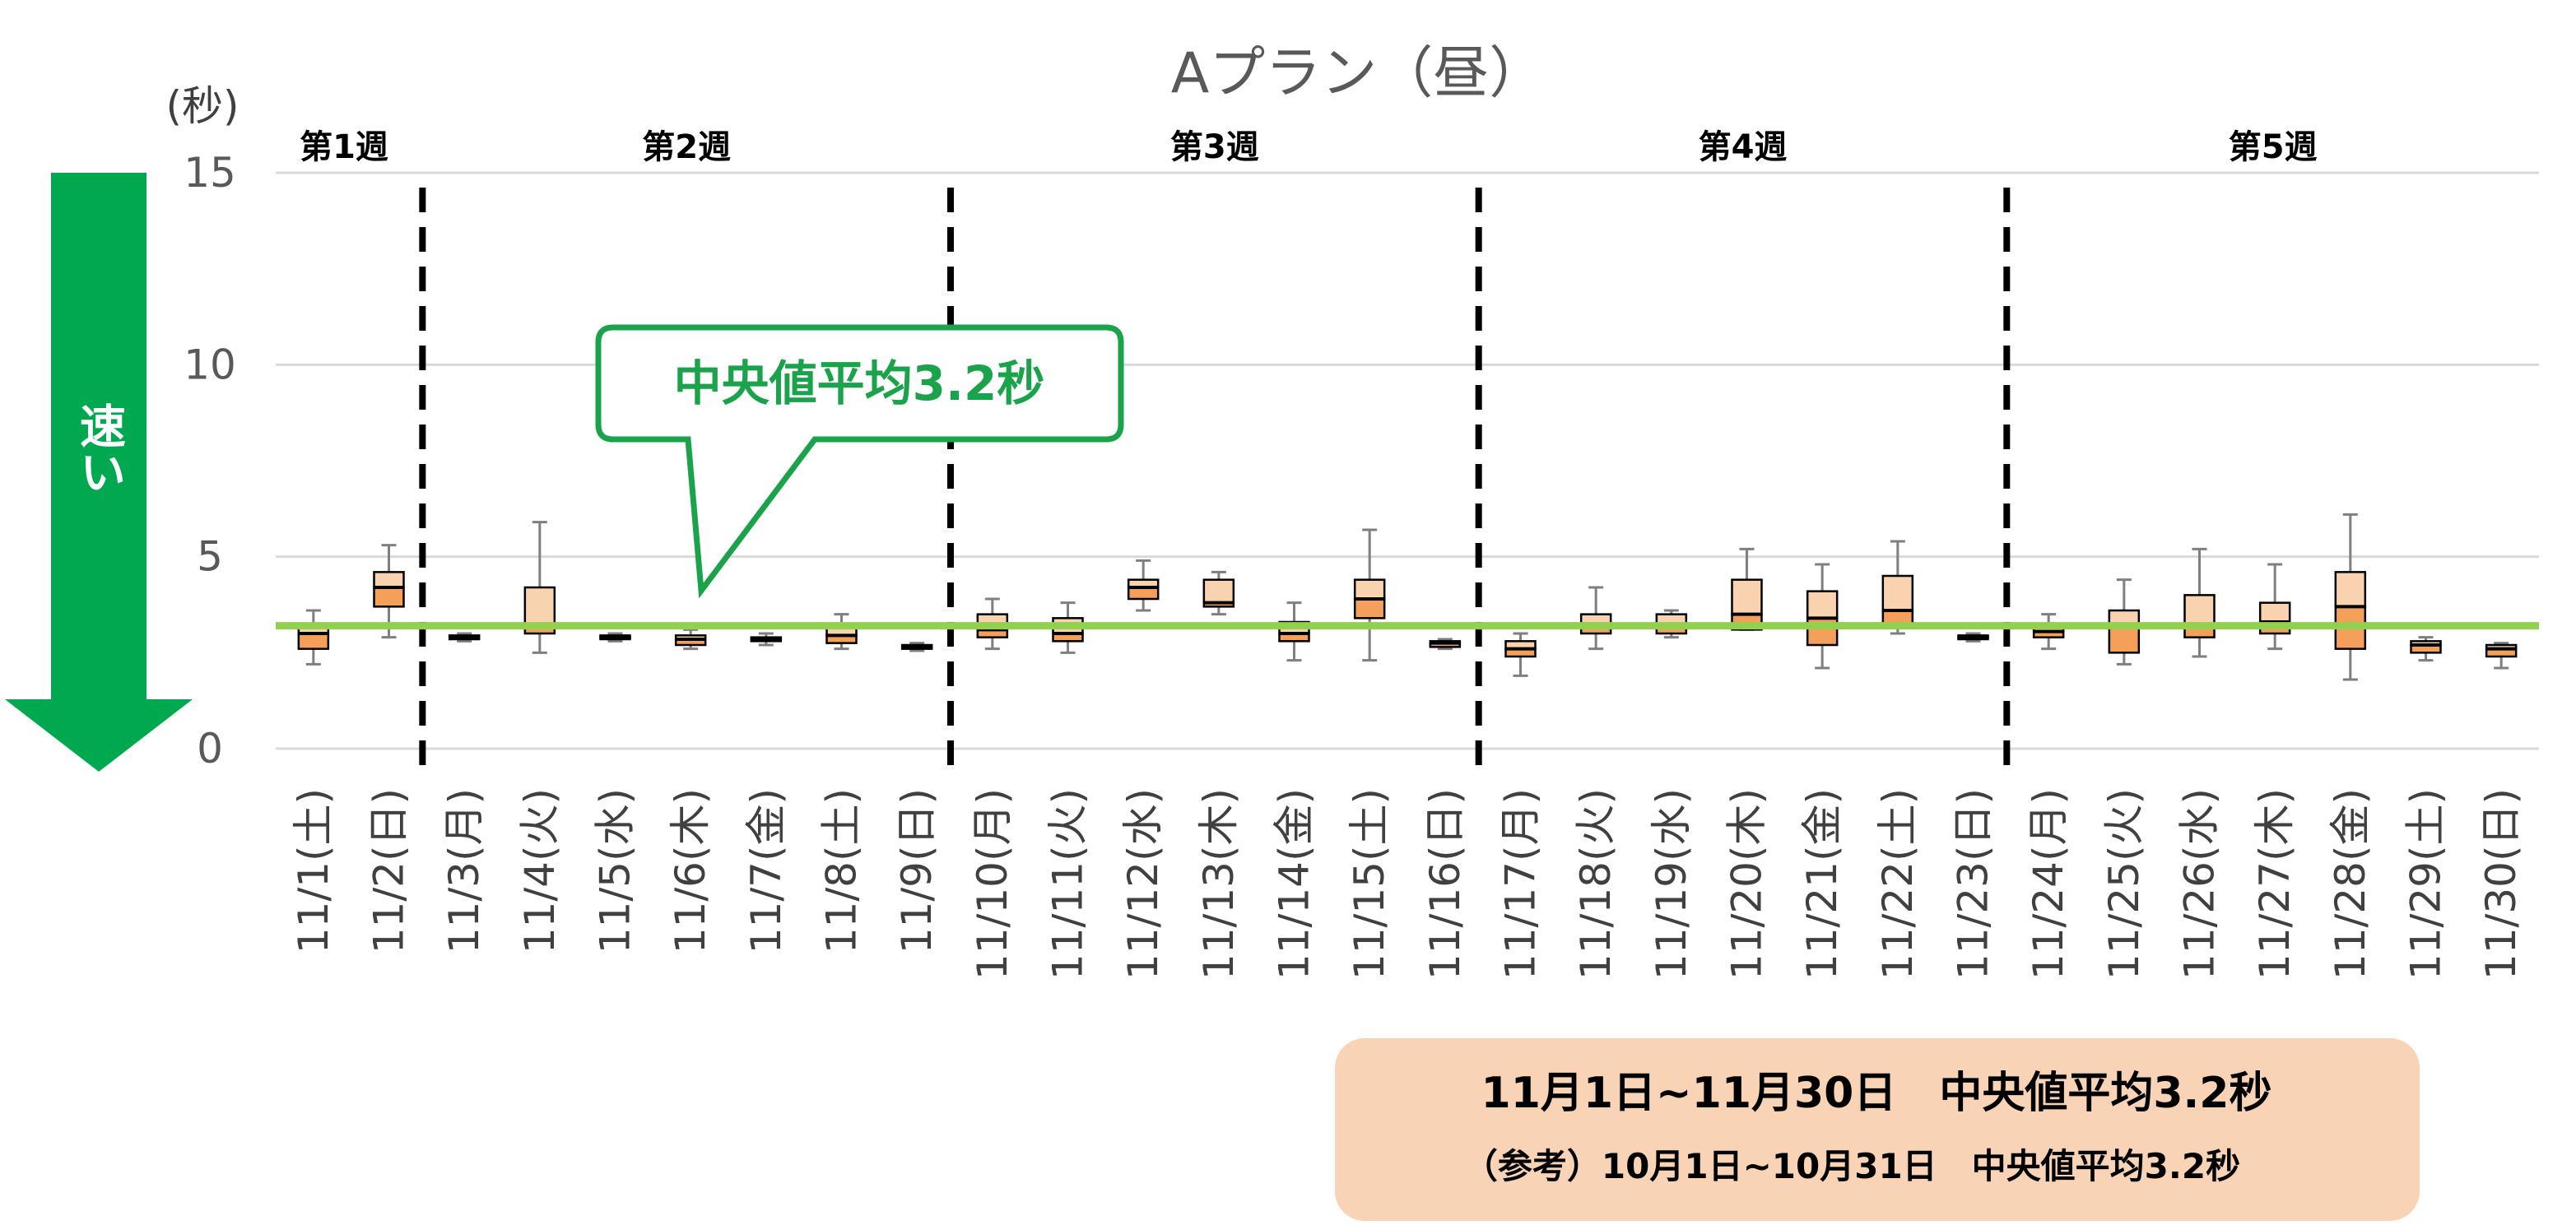 This screenshot has width=2576, height=1225. Describe the element at coordinates (1521, 884) in the screenshot. I see `x-label-11/17(月): 11/17(月)` at that location.